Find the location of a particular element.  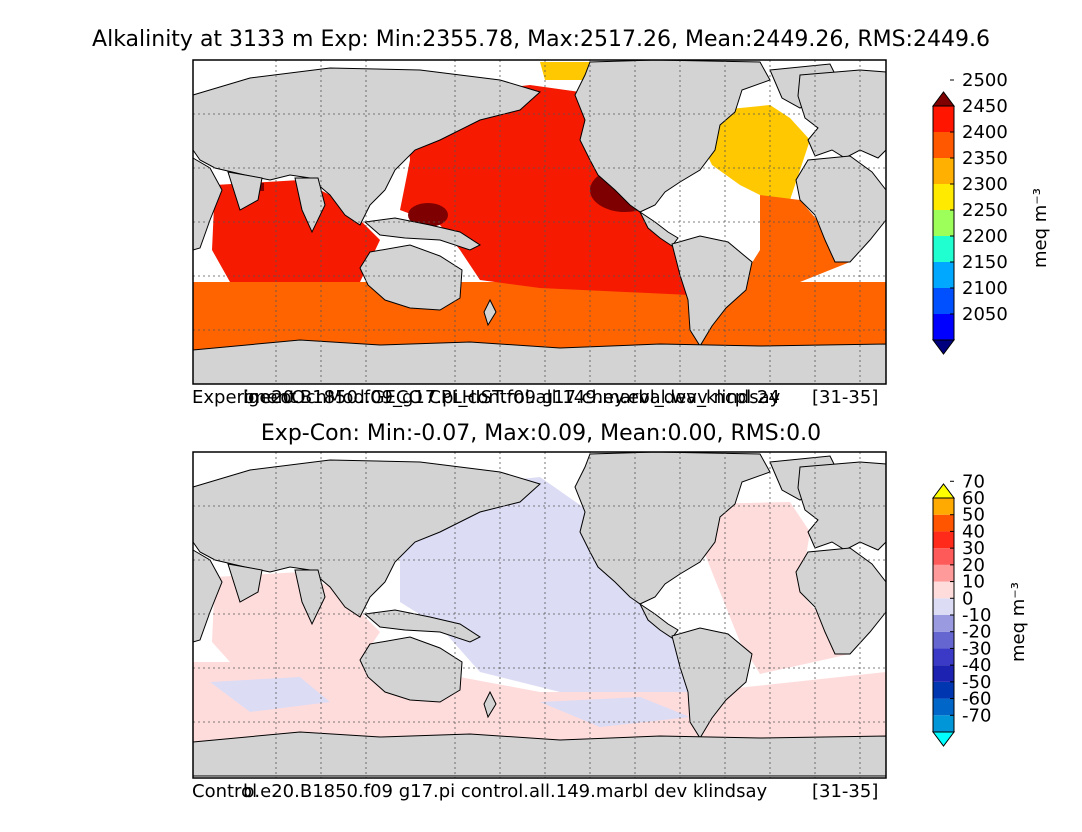

top-north-atlantic is located at coordinates (755, 152).